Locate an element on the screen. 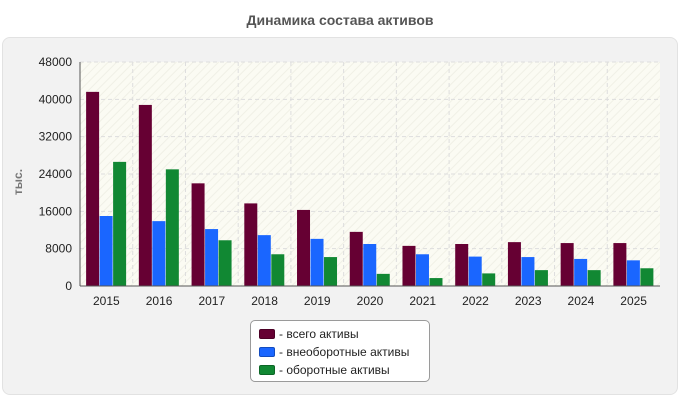  bar-2024-s2 is located at coordinates (594, 278).